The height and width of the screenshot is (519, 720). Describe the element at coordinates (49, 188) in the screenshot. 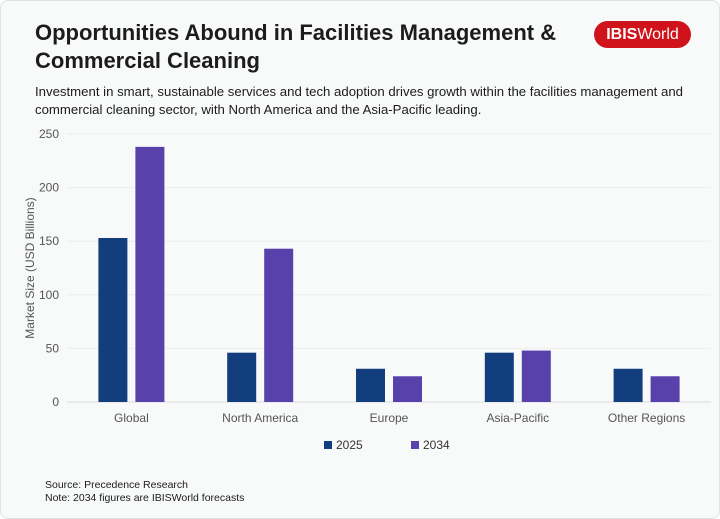

I see `y-tick-label: 200` at that location.